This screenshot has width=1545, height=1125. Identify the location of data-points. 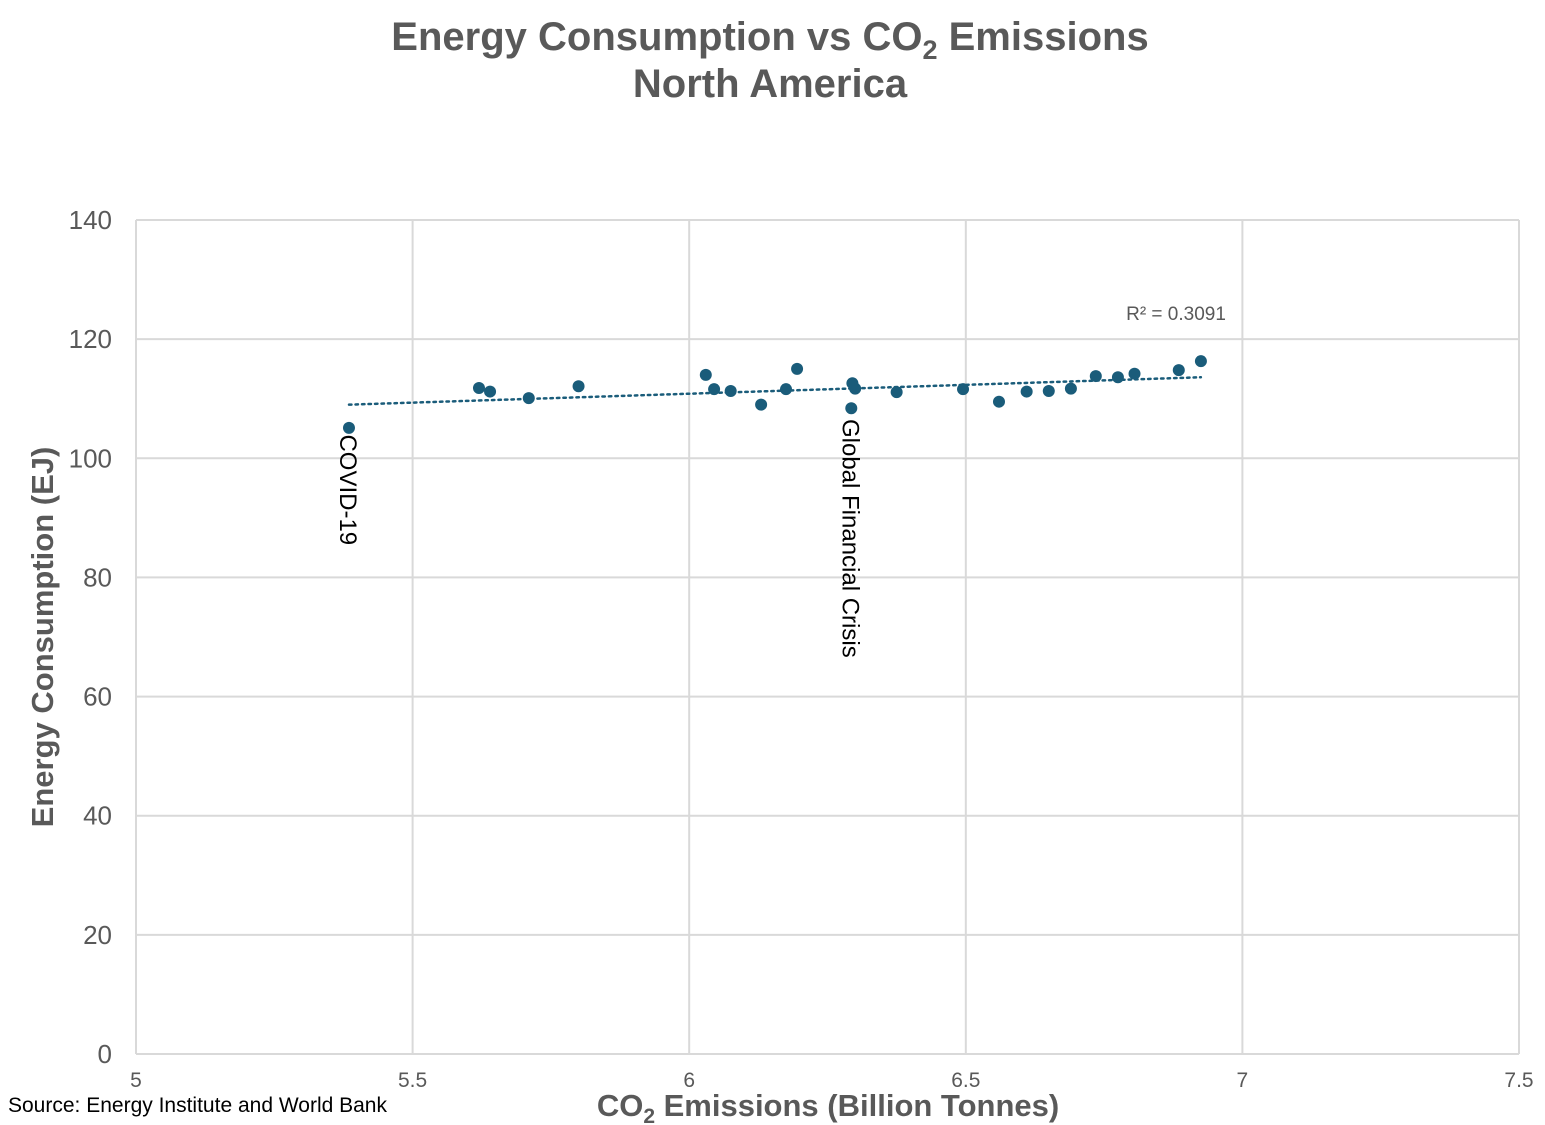
(774, 394).